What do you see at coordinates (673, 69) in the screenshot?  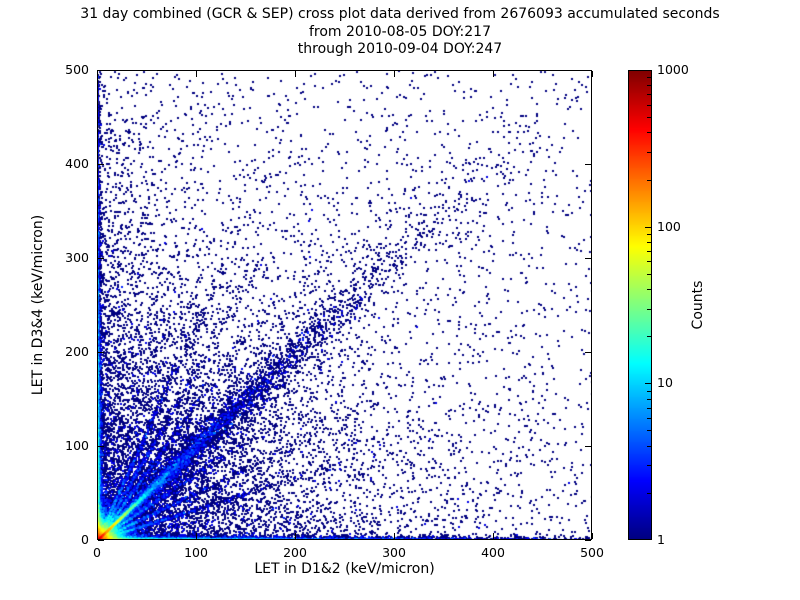 I see `colorbar-tick-label: 1000` at bounding box center [673, 69].